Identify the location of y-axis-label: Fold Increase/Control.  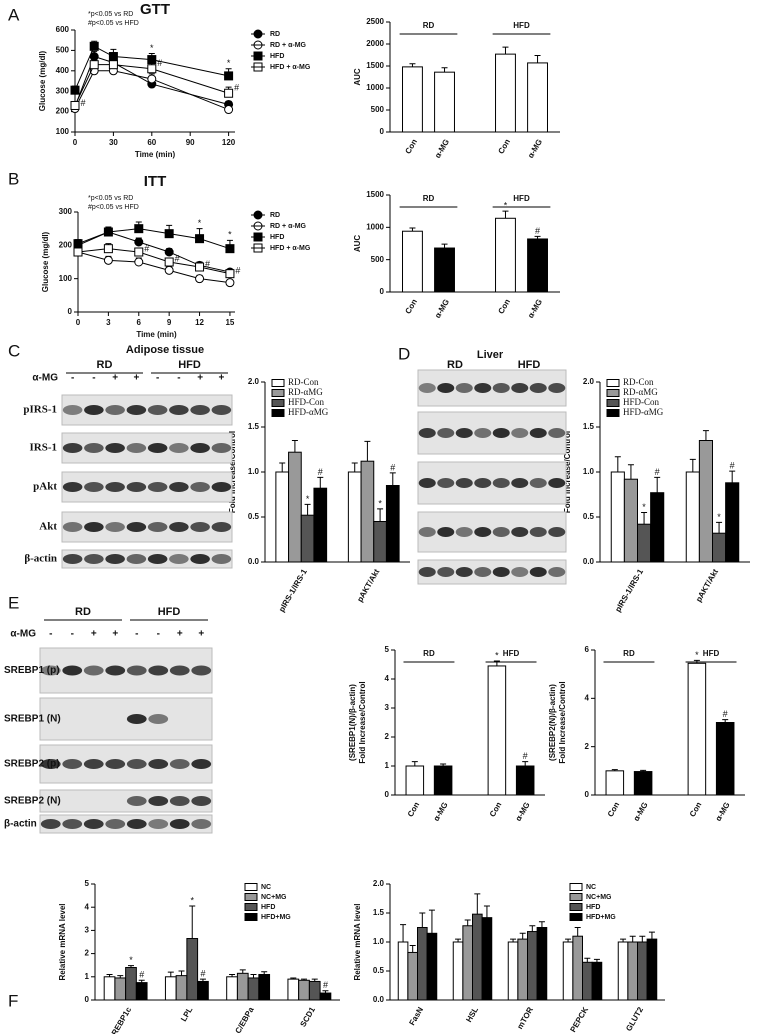
(562, 722).